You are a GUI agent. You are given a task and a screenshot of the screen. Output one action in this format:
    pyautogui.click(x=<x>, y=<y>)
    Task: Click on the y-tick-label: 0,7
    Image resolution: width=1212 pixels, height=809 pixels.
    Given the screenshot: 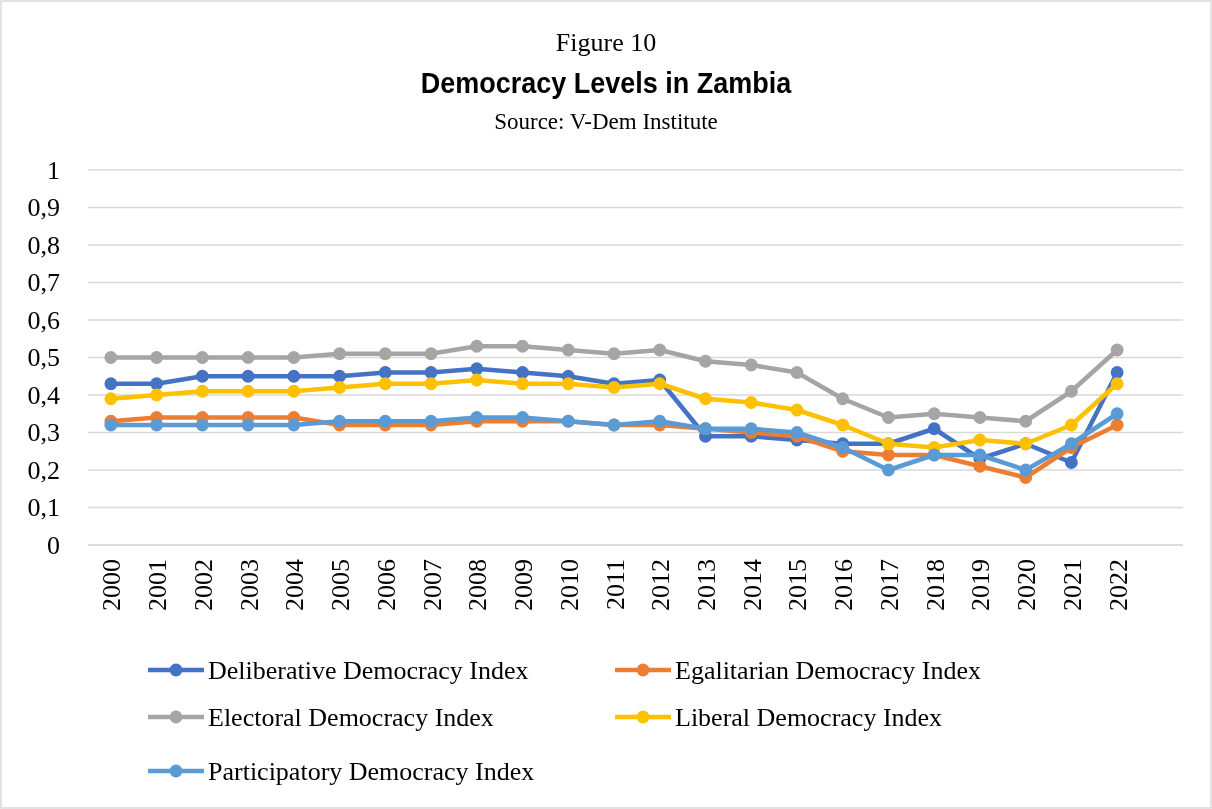 What is the action you would take?
    pyautogui.click(x=43, y=283)
    